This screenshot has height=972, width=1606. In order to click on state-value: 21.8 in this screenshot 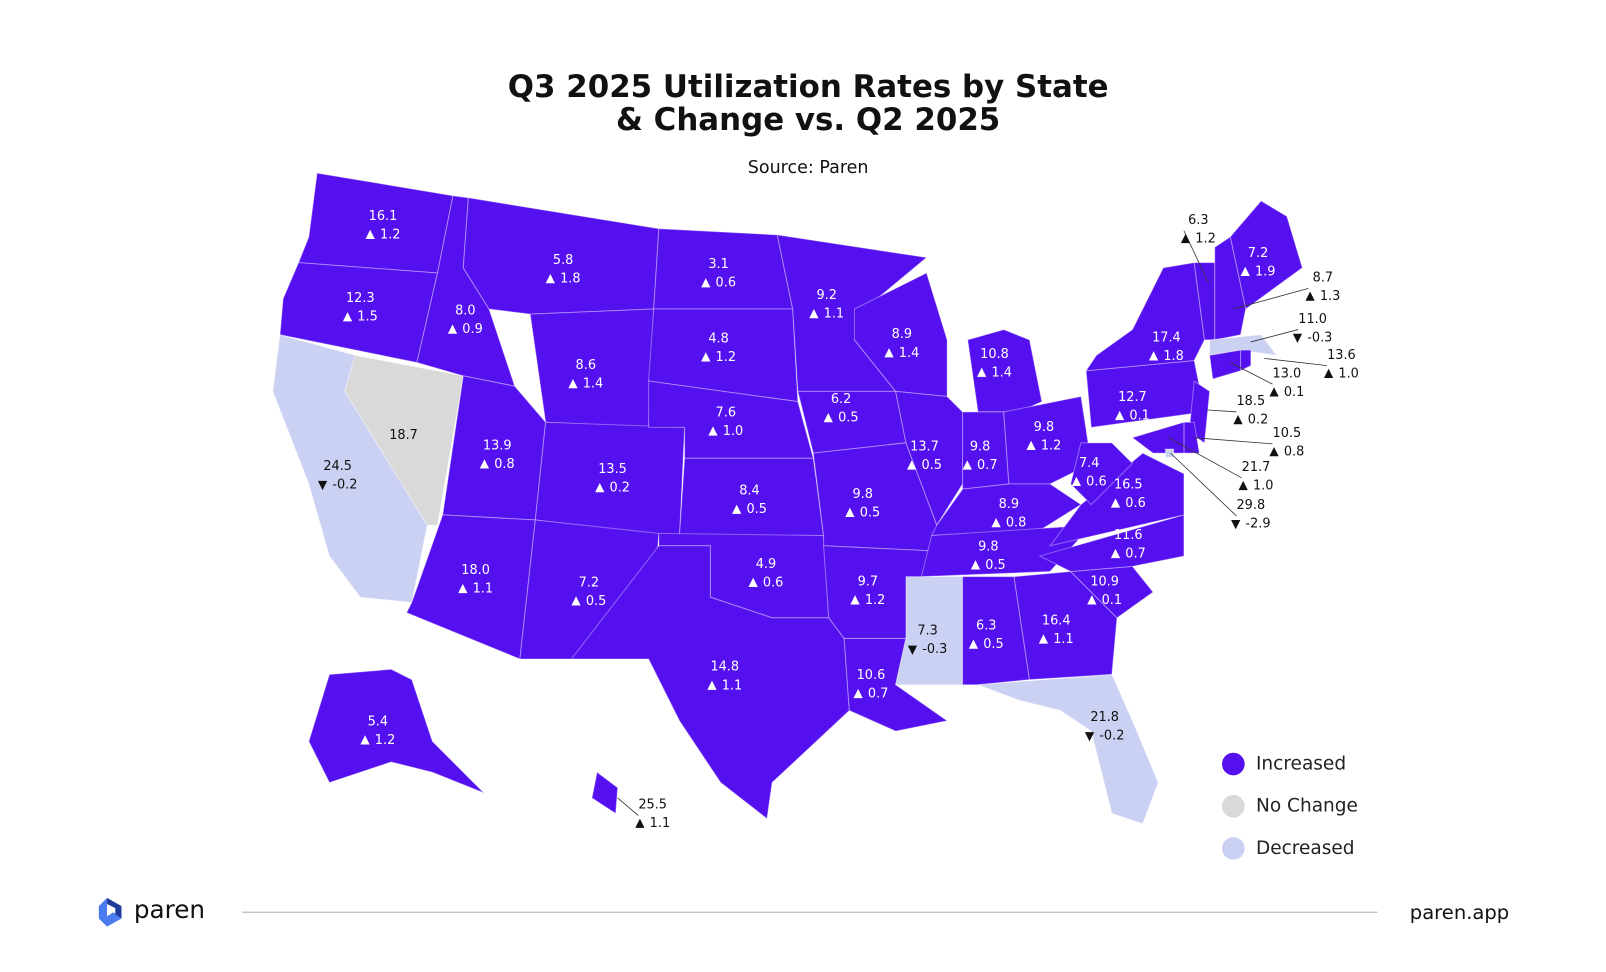, I will do `click(1104, 717)`.